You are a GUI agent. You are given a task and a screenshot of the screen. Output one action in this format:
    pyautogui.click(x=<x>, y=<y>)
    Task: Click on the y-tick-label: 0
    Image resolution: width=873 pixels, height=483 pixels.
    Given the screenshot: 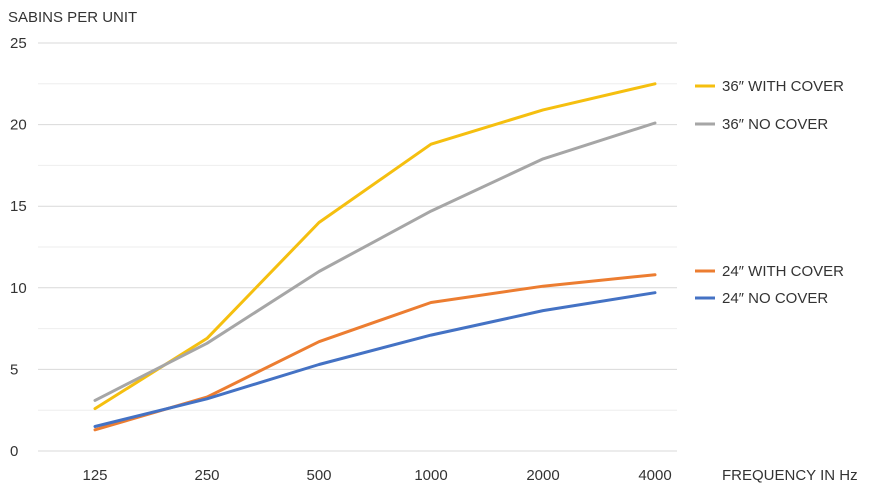 What is the action you would take?
    pyautogui.click(x=14, y=451)
    